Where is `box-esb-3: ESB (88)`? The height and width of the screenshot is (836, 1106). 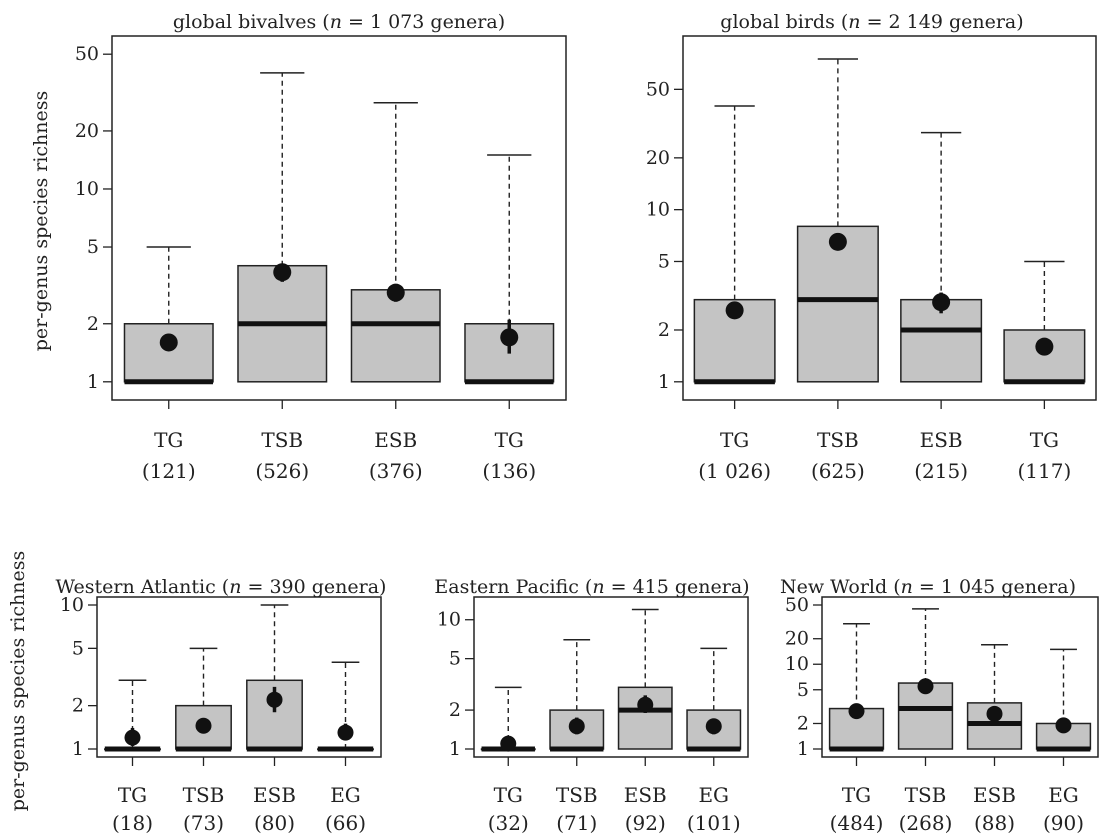
box-esb-3: ESB (88) is located at coordinates (994, 739).